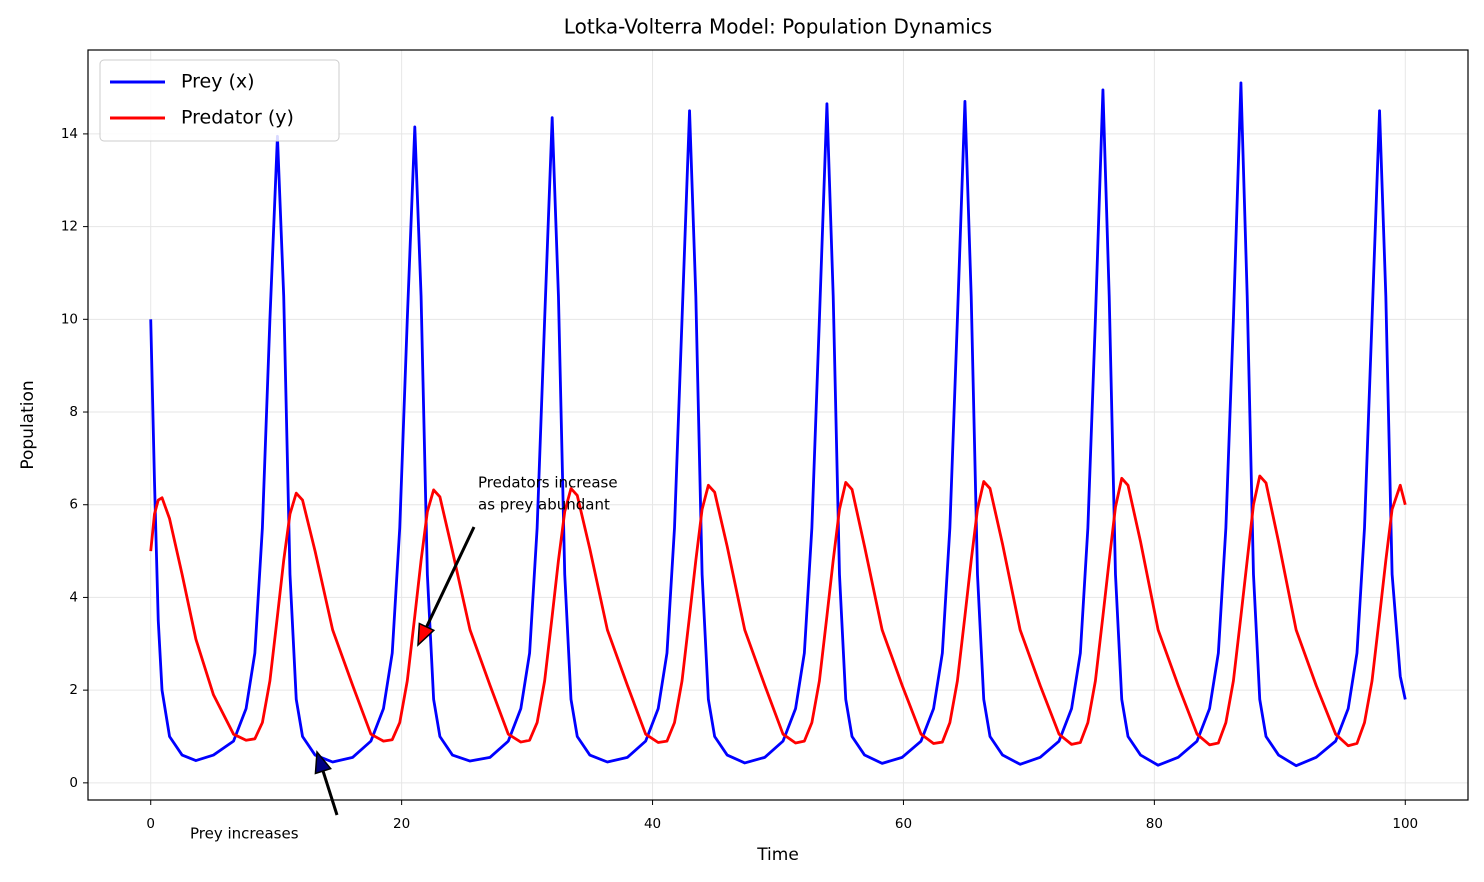  Describe the element at coordinates (73, 597) in the screenshot. I see `y-tick-label: 4` at that location.